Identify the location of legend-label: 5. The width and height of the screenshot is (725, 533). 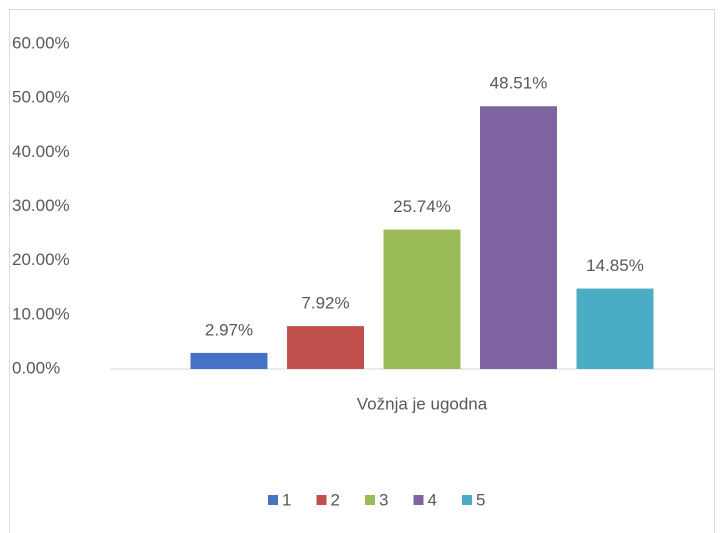
(480, 499).